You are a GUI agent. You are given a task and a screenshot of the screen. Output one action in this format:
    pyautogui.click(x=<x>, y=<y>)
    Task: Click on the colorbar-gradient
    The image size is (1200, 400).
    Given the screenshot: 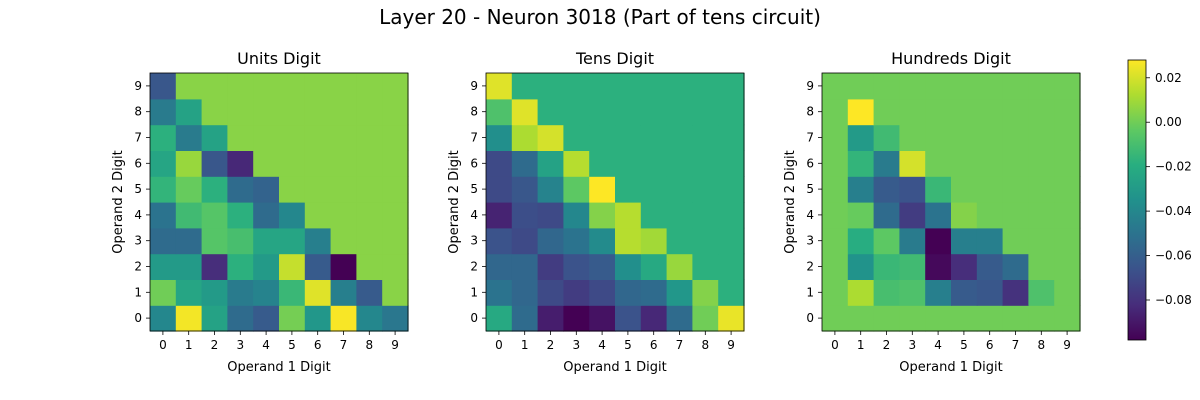 What is the action you would take?
    pyautogui.click(x=1137, y=200)
    